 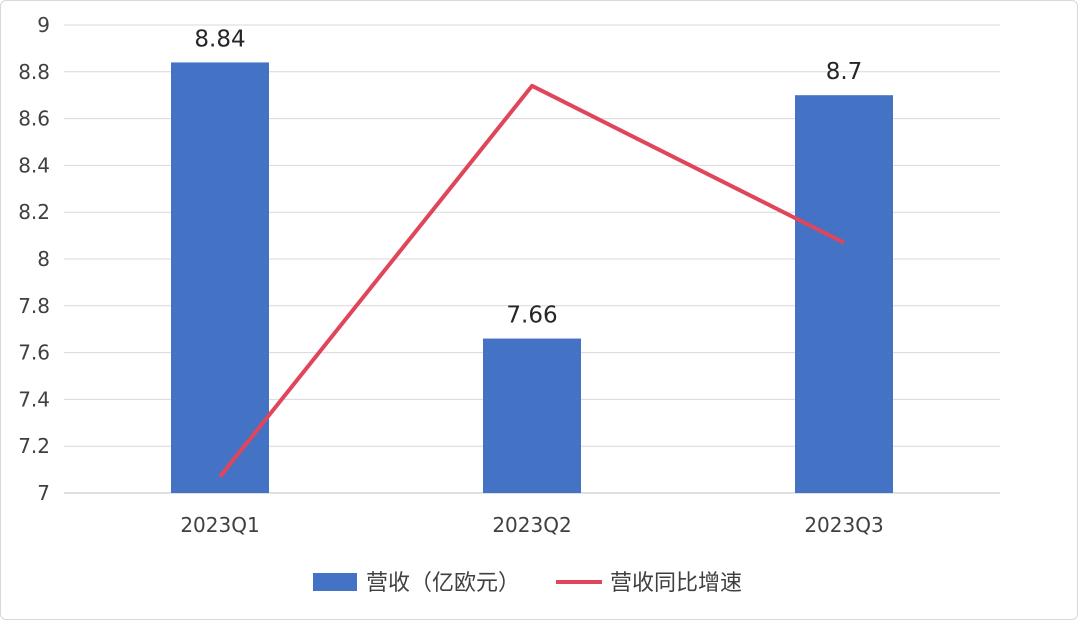 I want to click on legend: 营收（亿欧元） 营收同比增速, so click(x=527, y=583).